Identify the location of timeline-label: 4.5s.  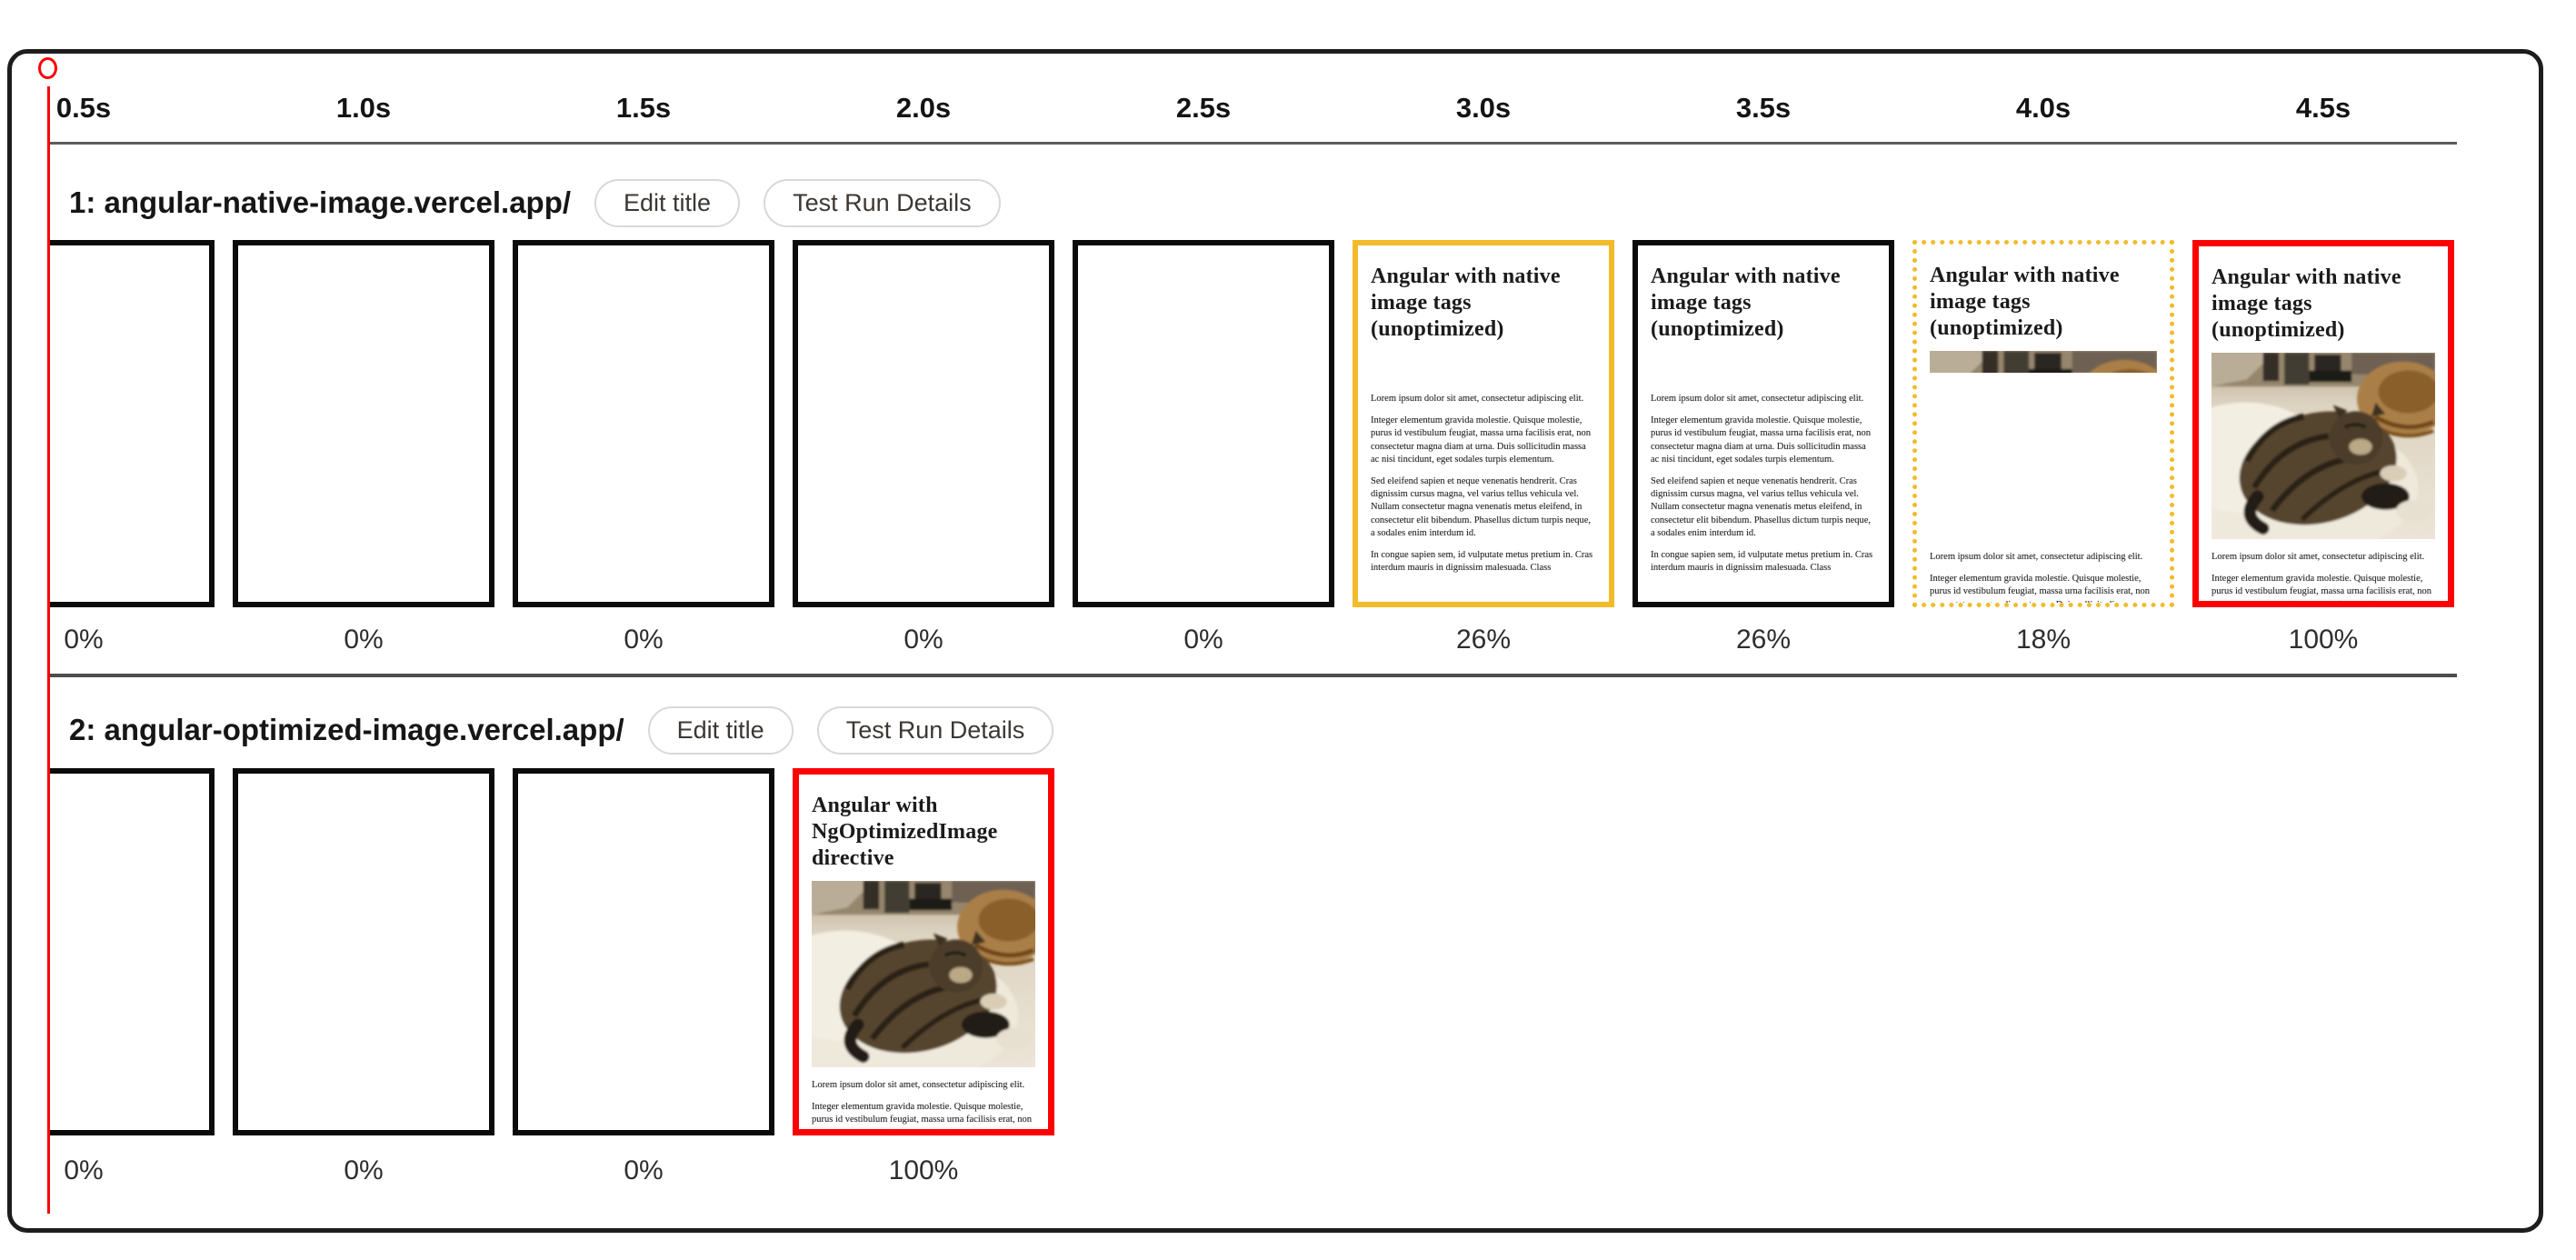
(2323, 108).